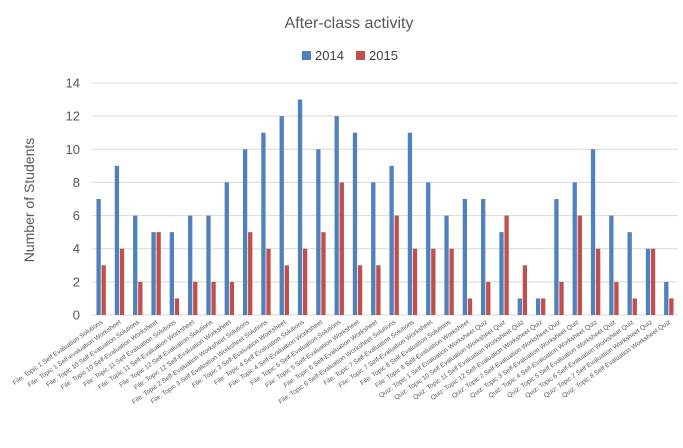 The width and height of the screenshot is (683, 448). Describe the element at coordinates (76, 215) in the screenshot. I see `y-tick-label: 6` at that location.